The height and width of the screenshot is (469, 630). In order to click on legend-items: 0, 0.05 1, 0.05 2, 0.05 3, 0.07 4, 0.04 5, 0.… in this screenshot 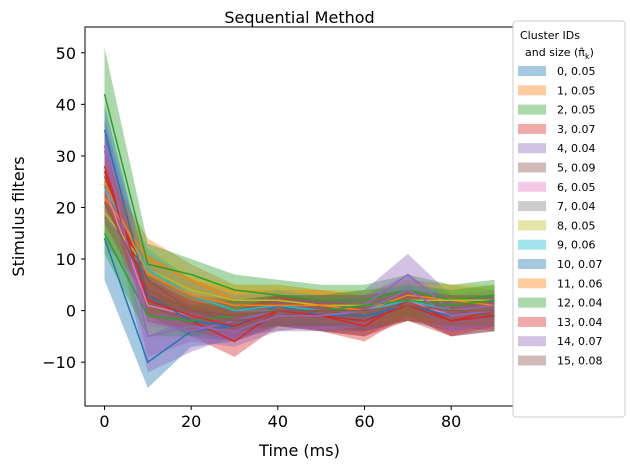, I will do `click(560, 216)`.